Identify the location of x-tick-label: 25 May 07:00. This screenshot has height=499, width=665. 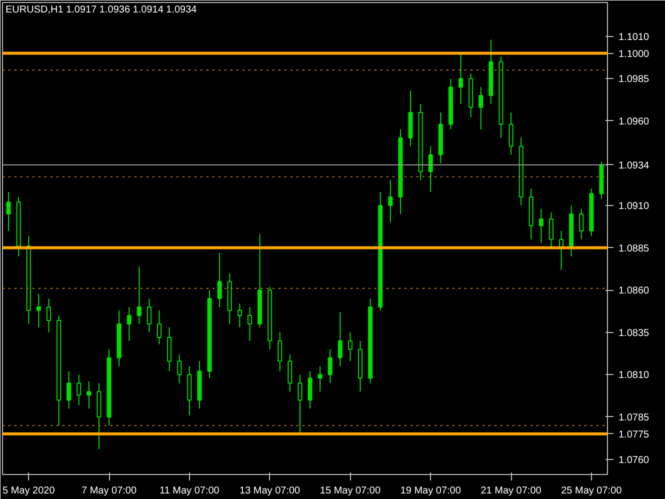
(591, 491).